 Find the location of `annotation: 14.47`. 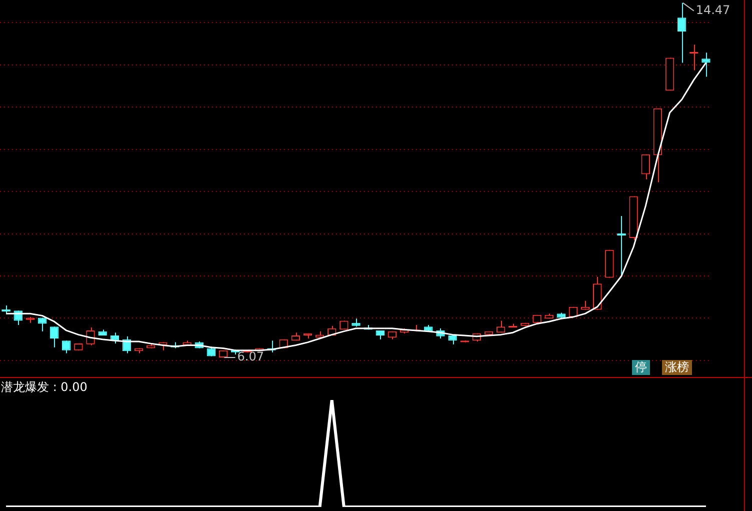

annotation: 14.47 is located at coordinates (713, 9).